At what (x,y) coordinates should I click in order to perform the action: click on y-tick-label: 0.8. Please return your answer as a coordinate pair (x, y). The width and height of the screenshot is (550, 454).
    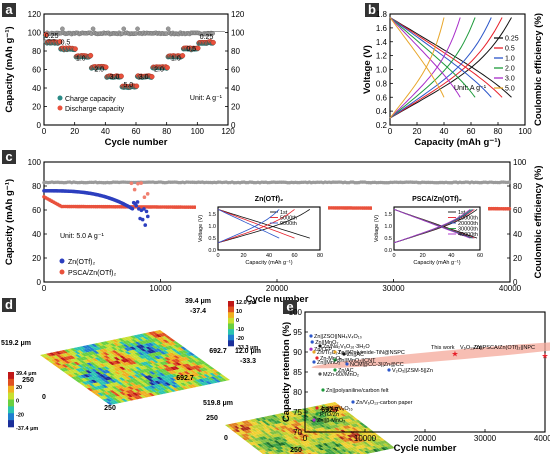
    Looking at the image, I should click on (382, 83).